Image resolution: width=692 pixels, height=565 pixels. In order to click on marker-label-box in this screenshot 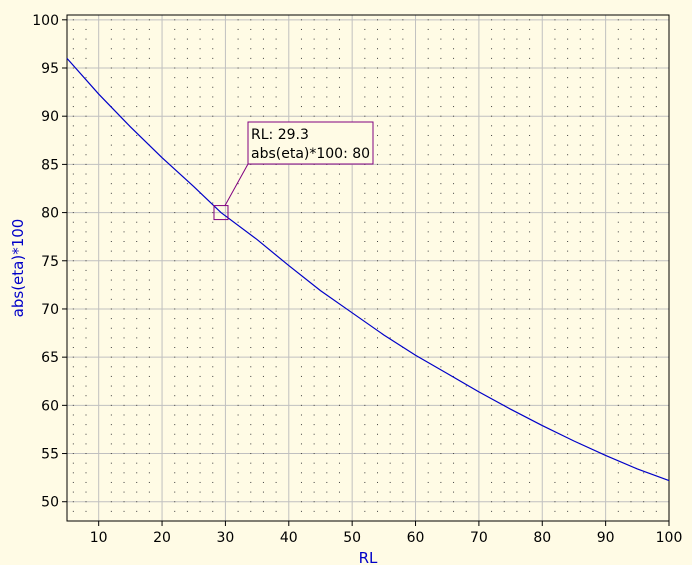, I will do `click(310, 143)`.